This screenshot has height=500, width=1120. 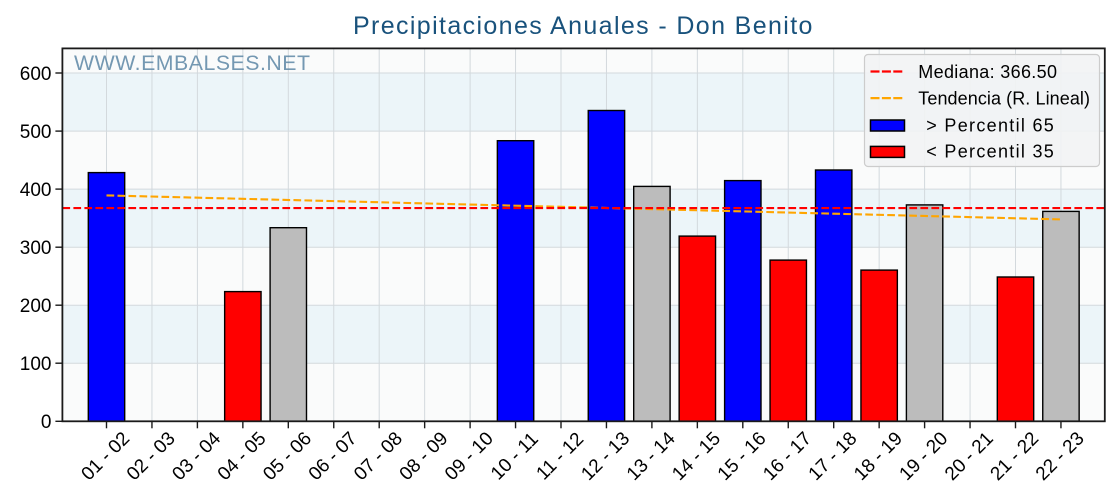 I want to click on svg-text: WWW.EMBALSES.NET, so click(x=192, y=63).